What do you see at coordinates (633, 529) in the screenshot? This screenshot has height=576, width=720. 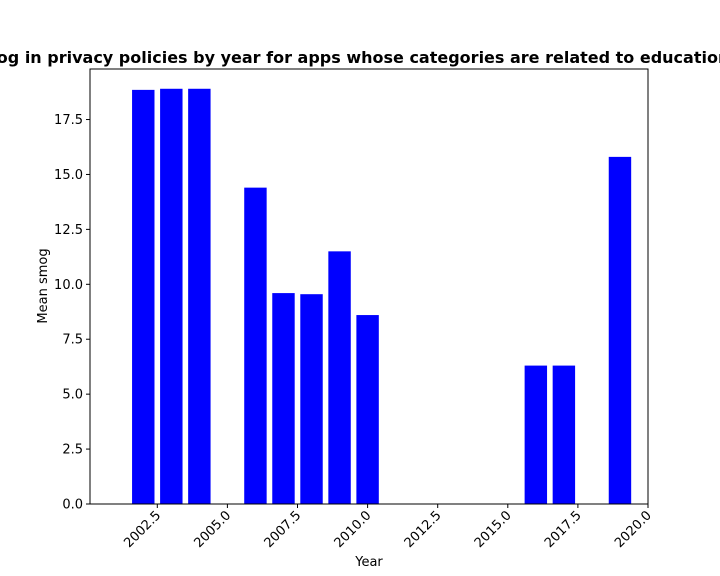 I see `x-tick-label: 2020.0` at bounding box center [633, 529].